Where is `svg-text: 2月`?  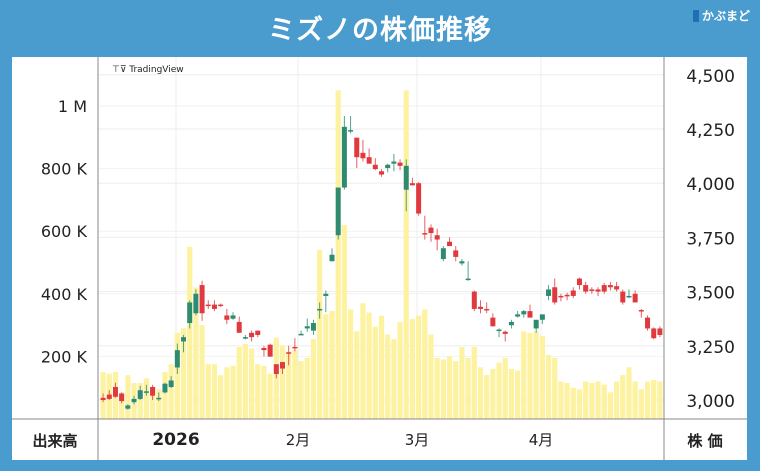 svg-text: 2月 is located at coordinates (298, 440).